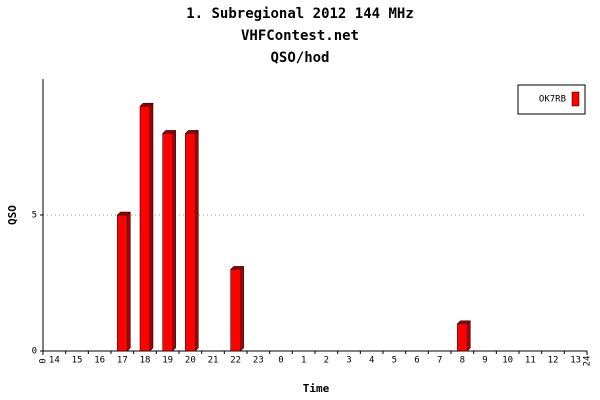  Describe the element at coordinates (99, 361) in the screenshot. I see `x-tick-label: 16` at that location.